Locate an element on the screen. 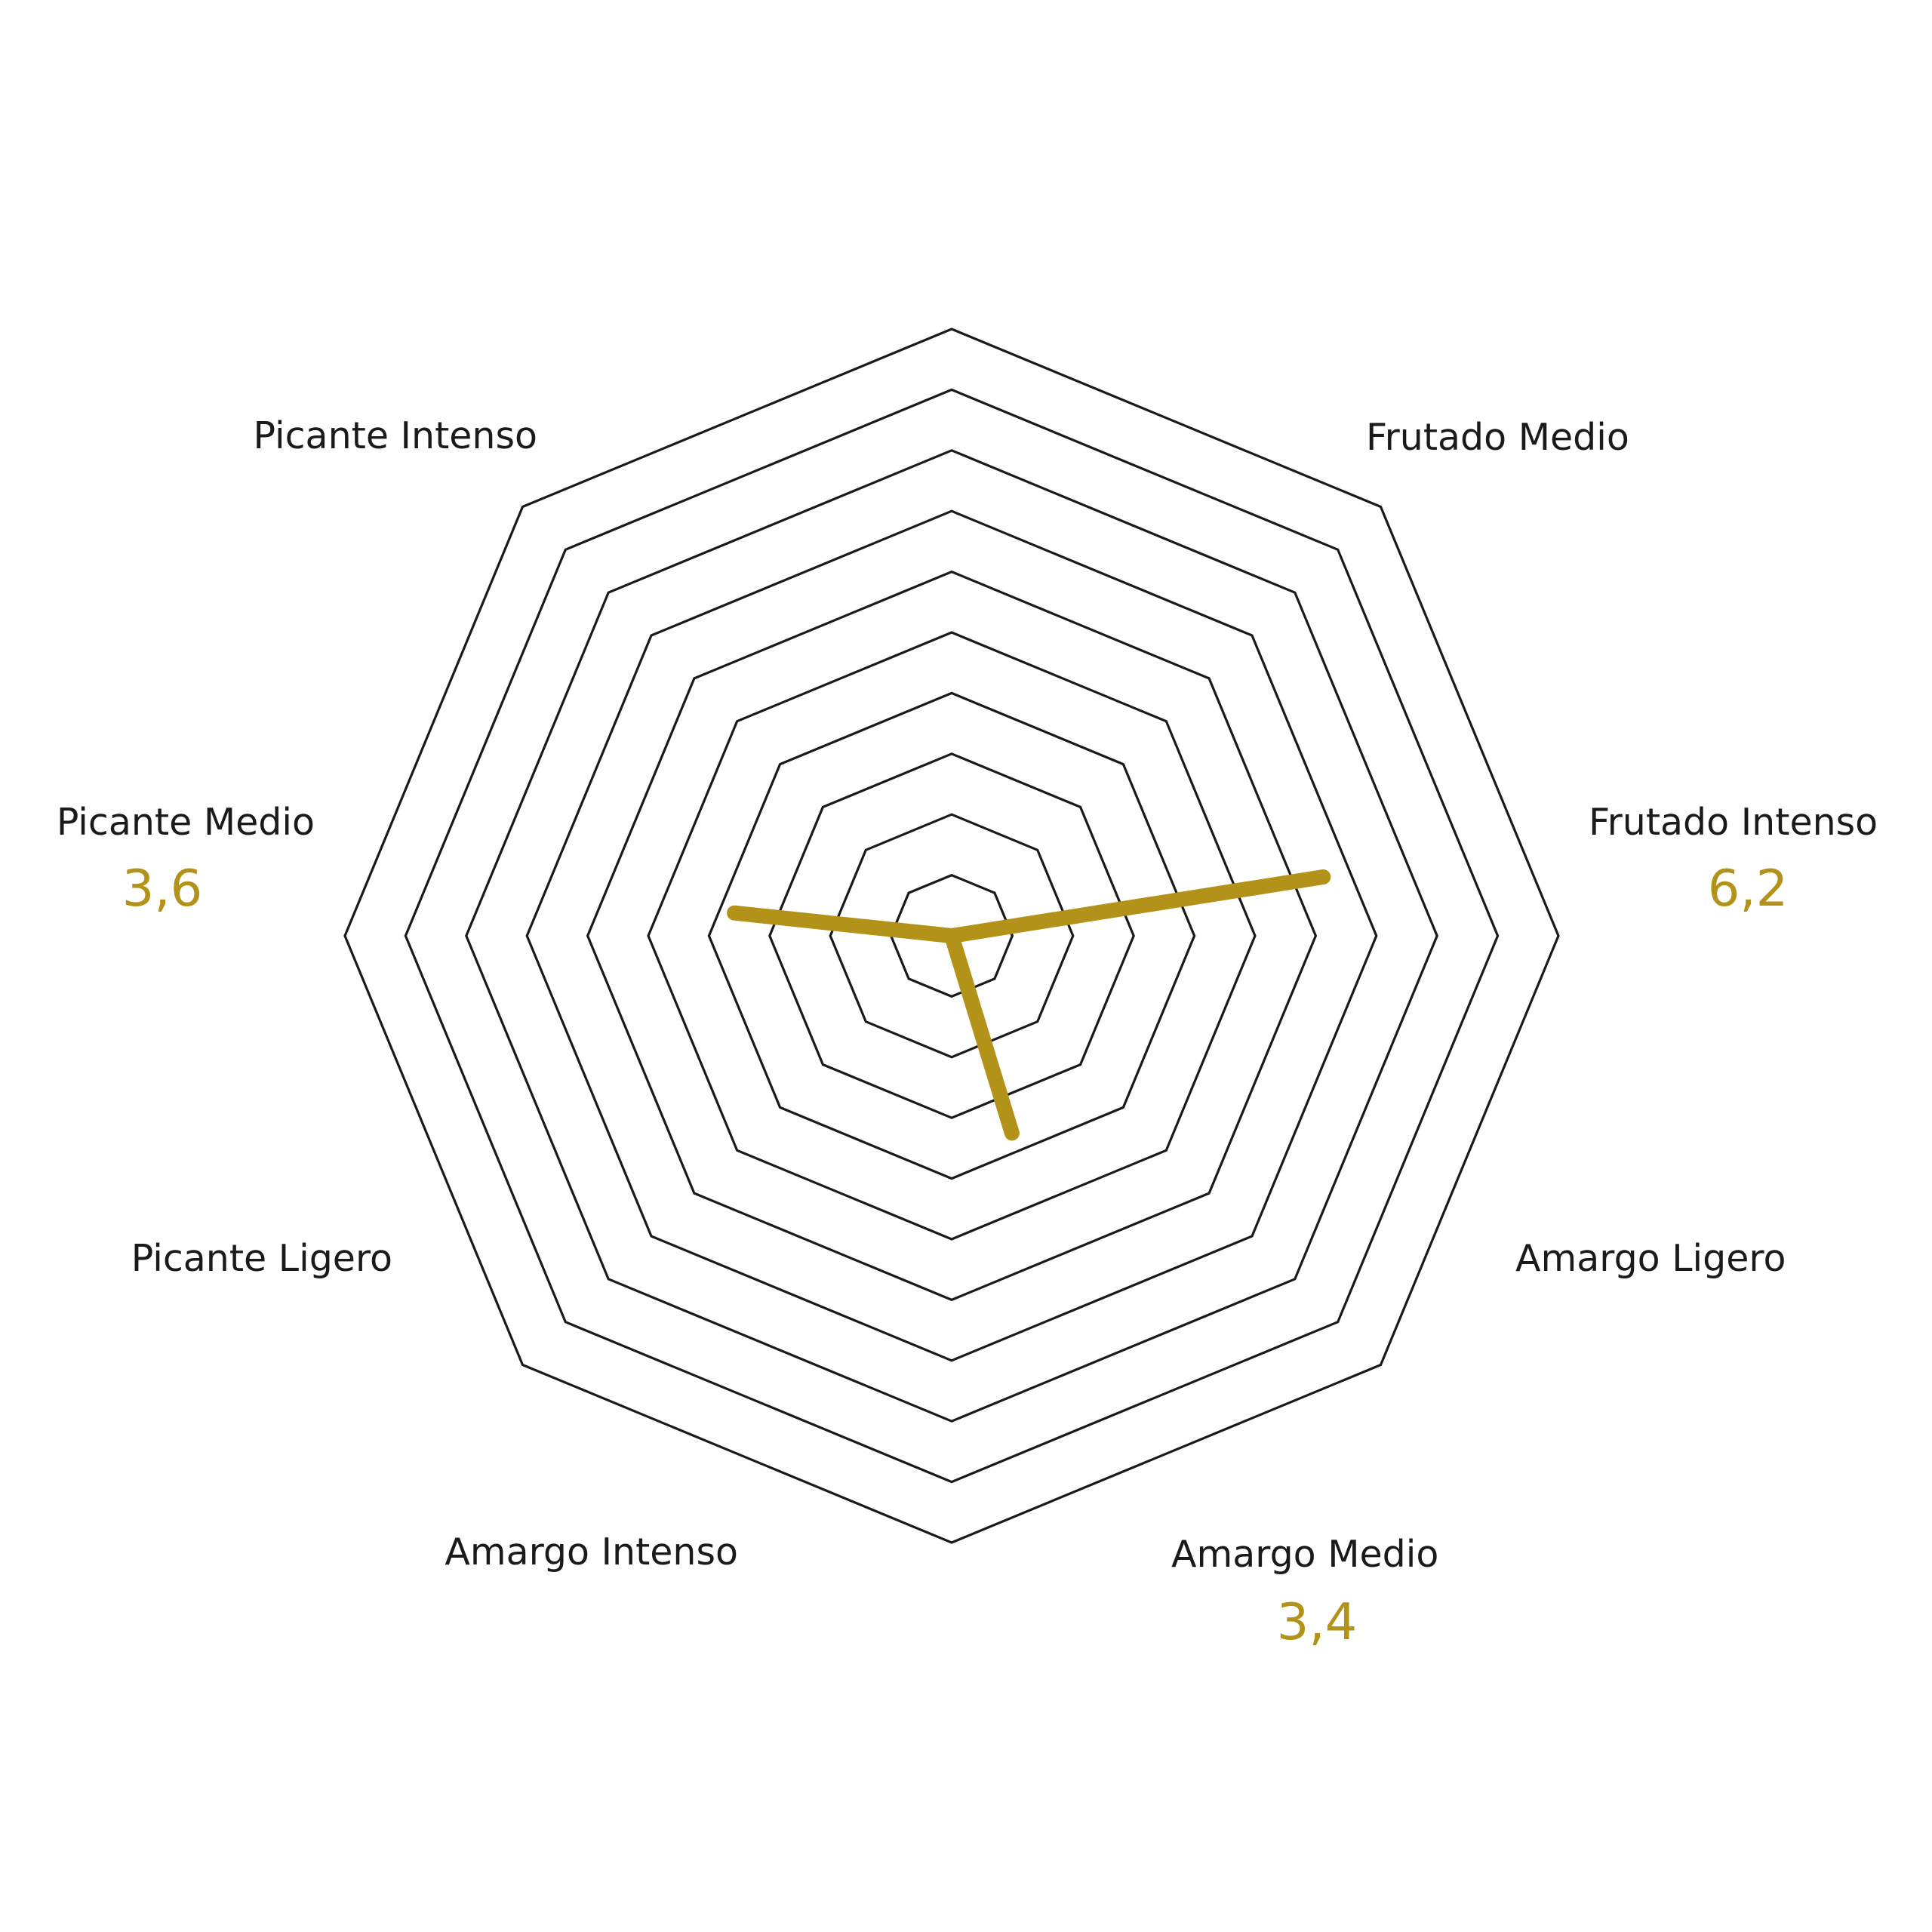 The height and width of the screenshot is (1932, 1932). value-label-amargo-medio: 3,4 is located at coordinates (1317, 1621).